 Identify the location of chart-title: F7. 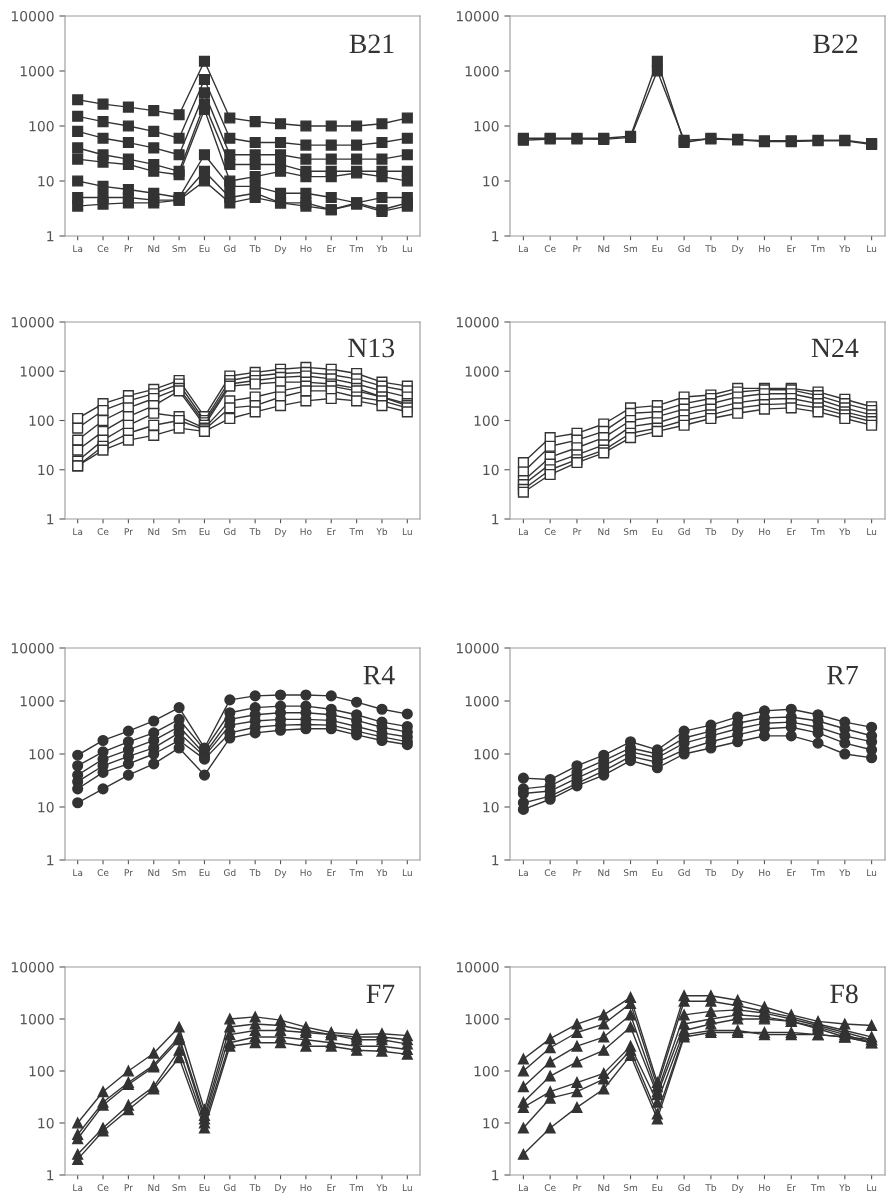
(380, 993).